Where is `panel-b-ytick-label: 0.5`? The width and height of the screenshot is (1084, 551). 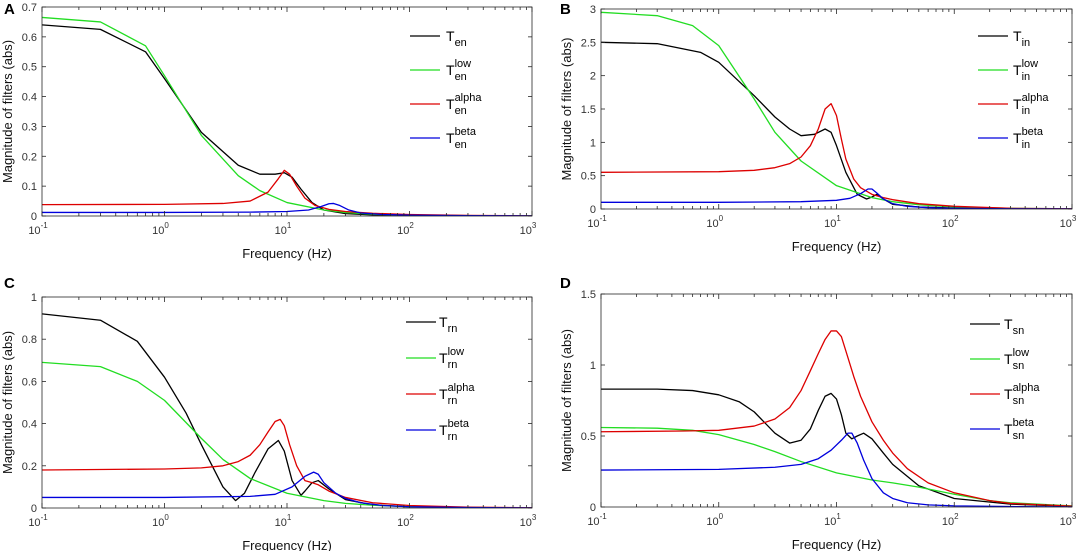
panel-b-ytick-label: 0.5 is located at coordinates (588, 177).